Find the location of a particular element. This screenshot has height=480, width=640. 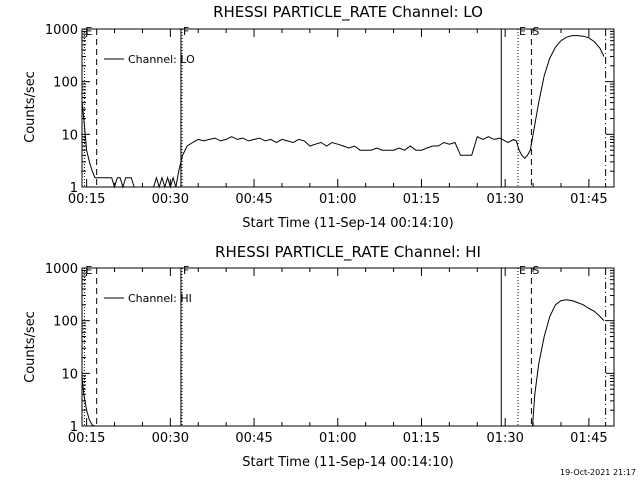

panel-title: RHESSI PARTICLE_RATE Channel: LO is located at coordinates (348, 12).